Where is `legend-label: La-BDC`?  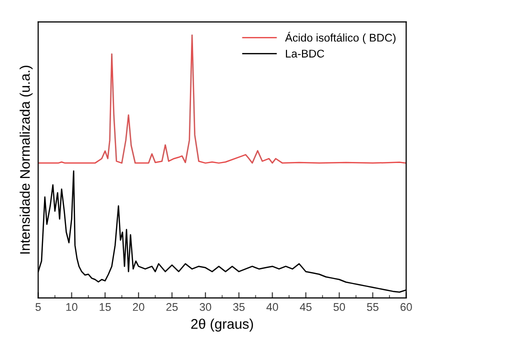 legend-label: La-BDC is located at coordinates (305, 54).